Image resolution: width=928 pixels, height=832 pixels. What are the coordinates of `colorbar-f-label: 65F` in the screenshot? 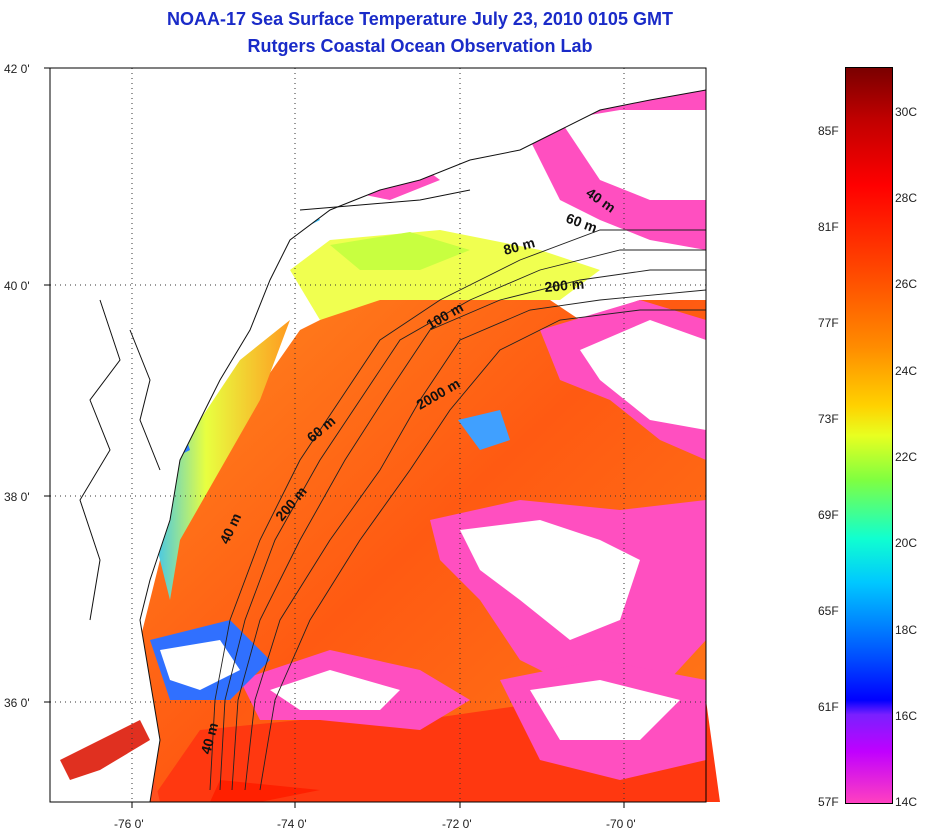 It's located at (828, 611).